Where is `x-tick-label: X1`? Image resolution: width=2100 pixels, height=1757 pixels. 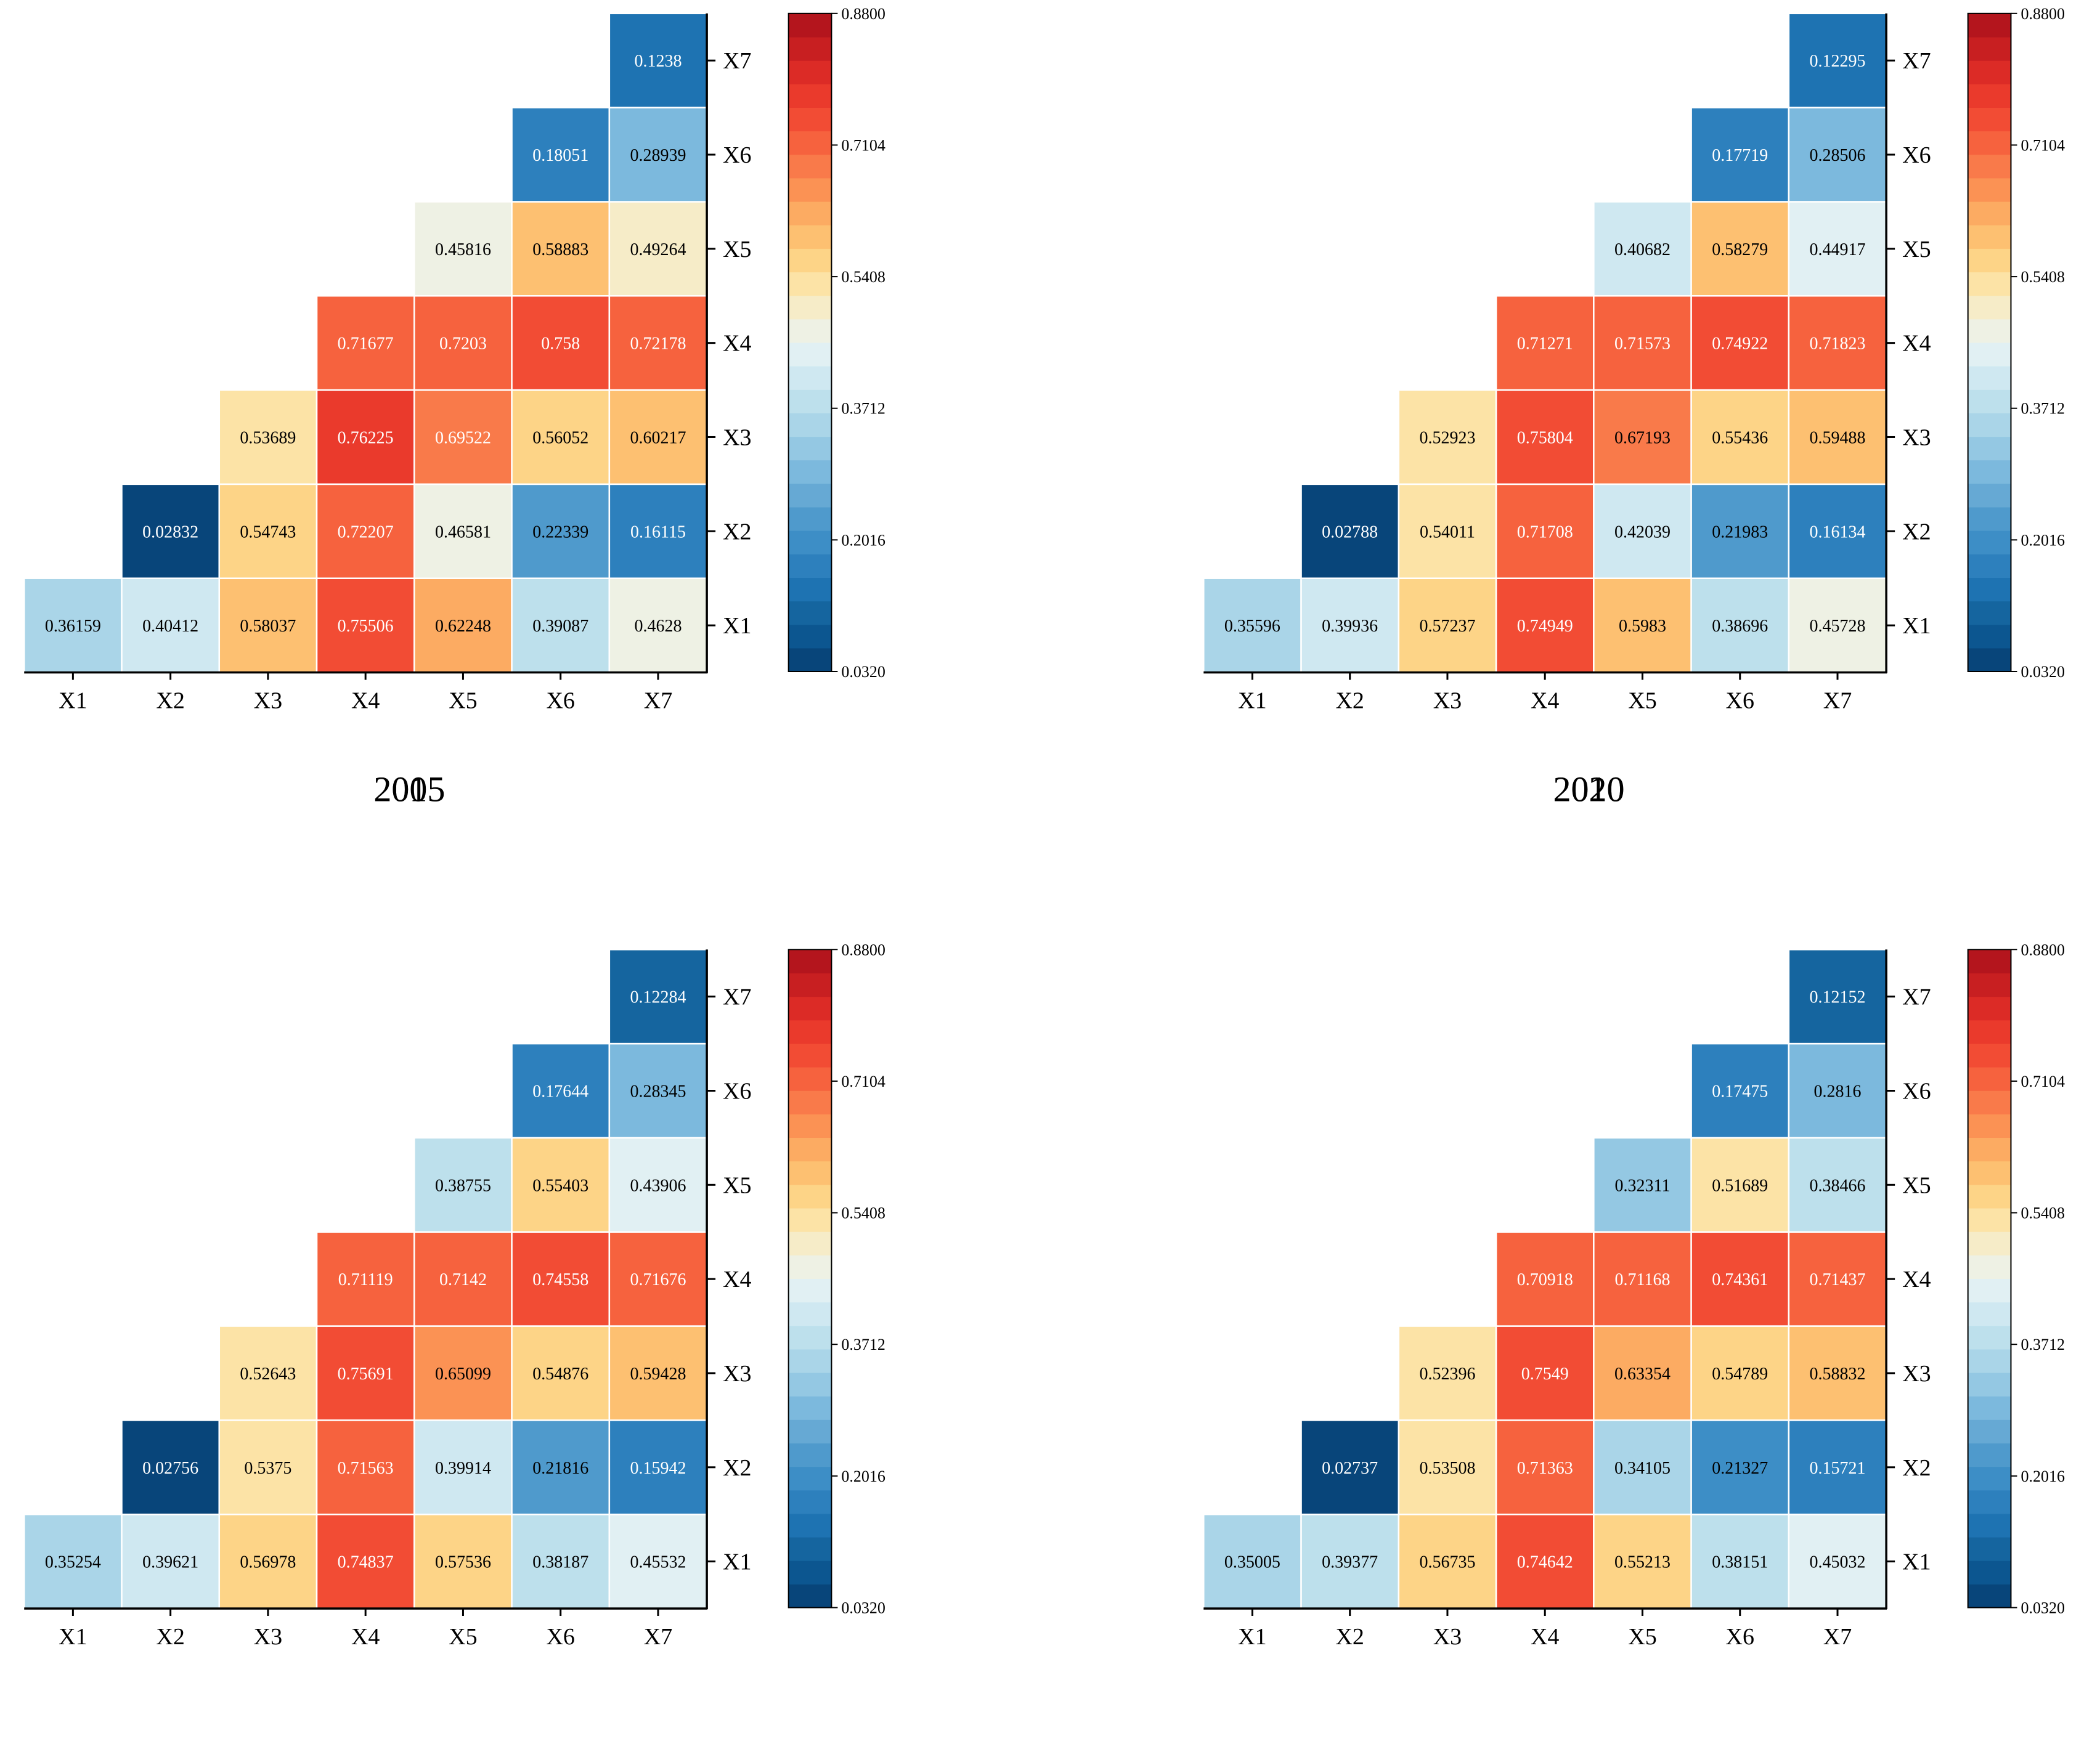 x-tick-label: X1 is located at coordinates (1252, 701).